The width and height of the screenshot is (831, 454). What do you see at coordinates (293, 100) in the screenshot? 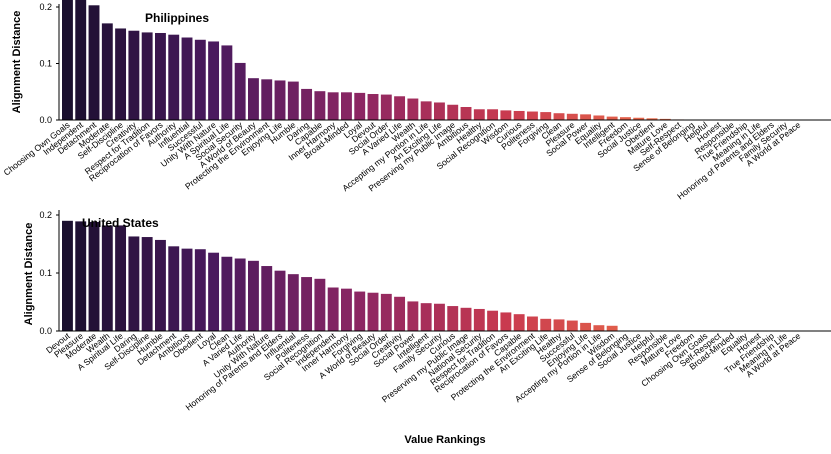
I see `philippines-bar-humble` at bounding box center [293, 100].